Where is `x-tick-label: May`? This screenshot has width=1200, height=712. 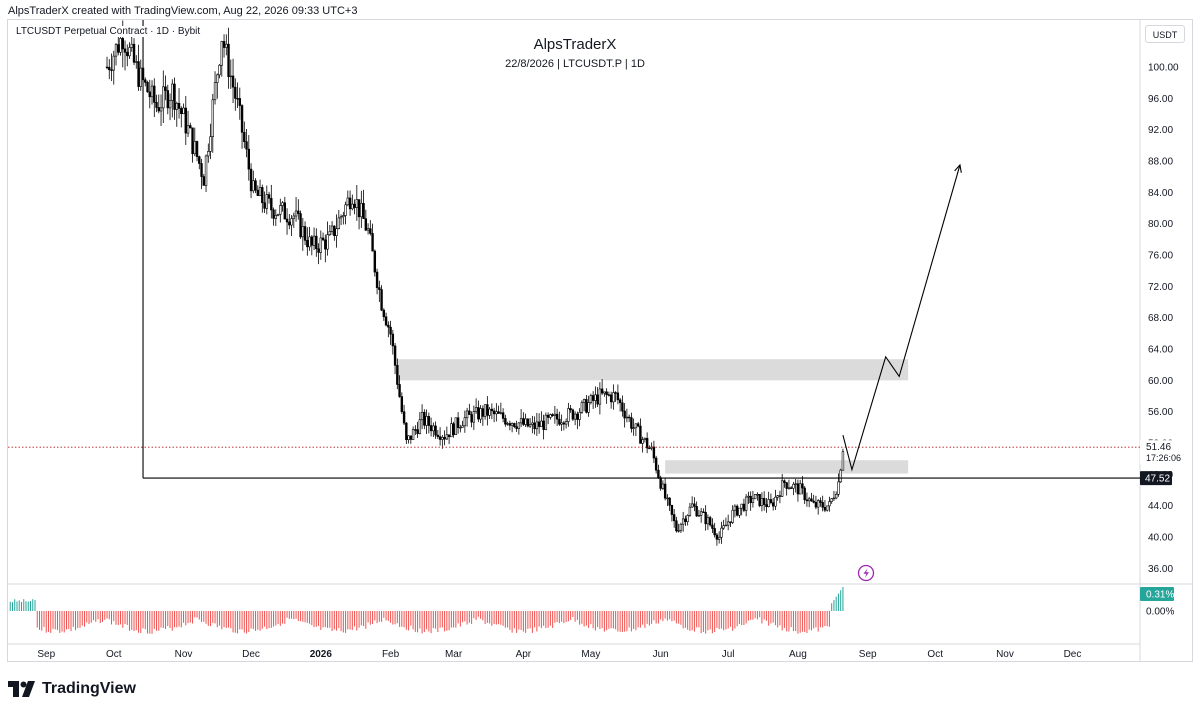 x-tick-label: May is located at coordinates (590, 654).